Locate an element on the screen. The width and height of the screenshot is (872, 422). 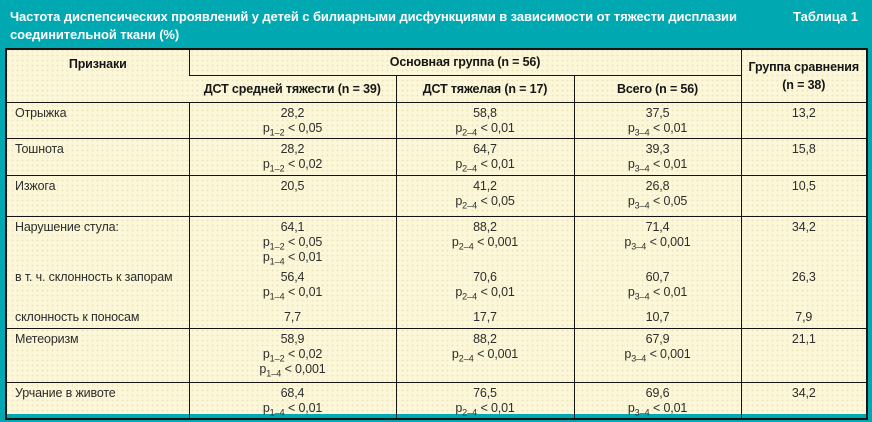
cell-value: 26,3 is located at coordinates (803, 276).